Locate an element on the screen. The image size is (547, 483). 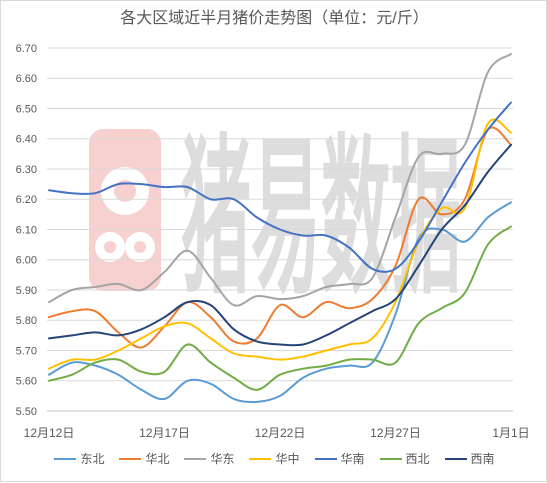
logo-circle-right-inner is located at coordinates (140, 247).